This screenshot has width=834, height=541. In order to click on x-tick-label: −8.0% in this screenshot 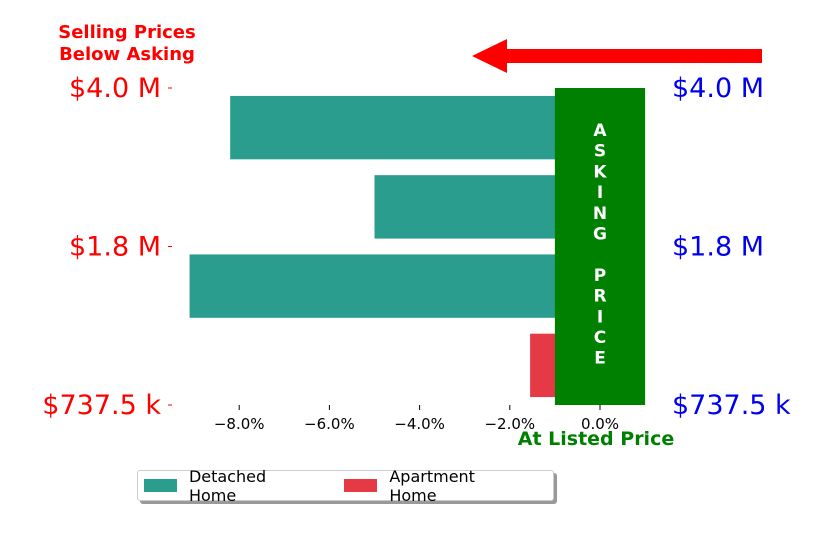, I will do `click(239, 424)`.